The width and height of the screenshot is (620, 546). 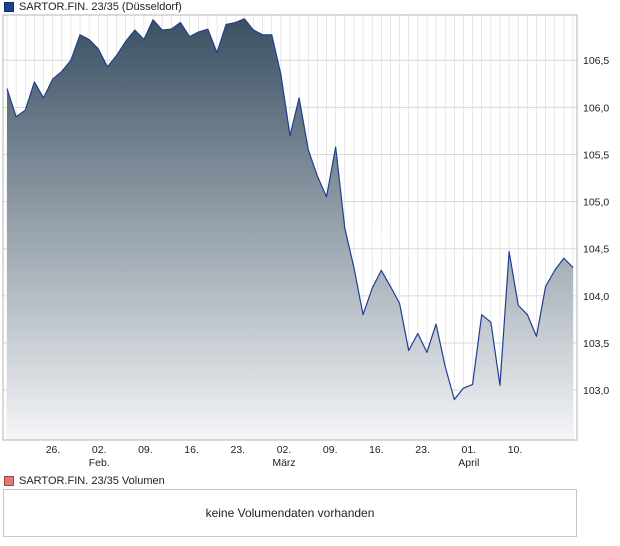 I want to click on no-volume-message: keine Volumendaten vorhanden, so click(x=290, y=513).